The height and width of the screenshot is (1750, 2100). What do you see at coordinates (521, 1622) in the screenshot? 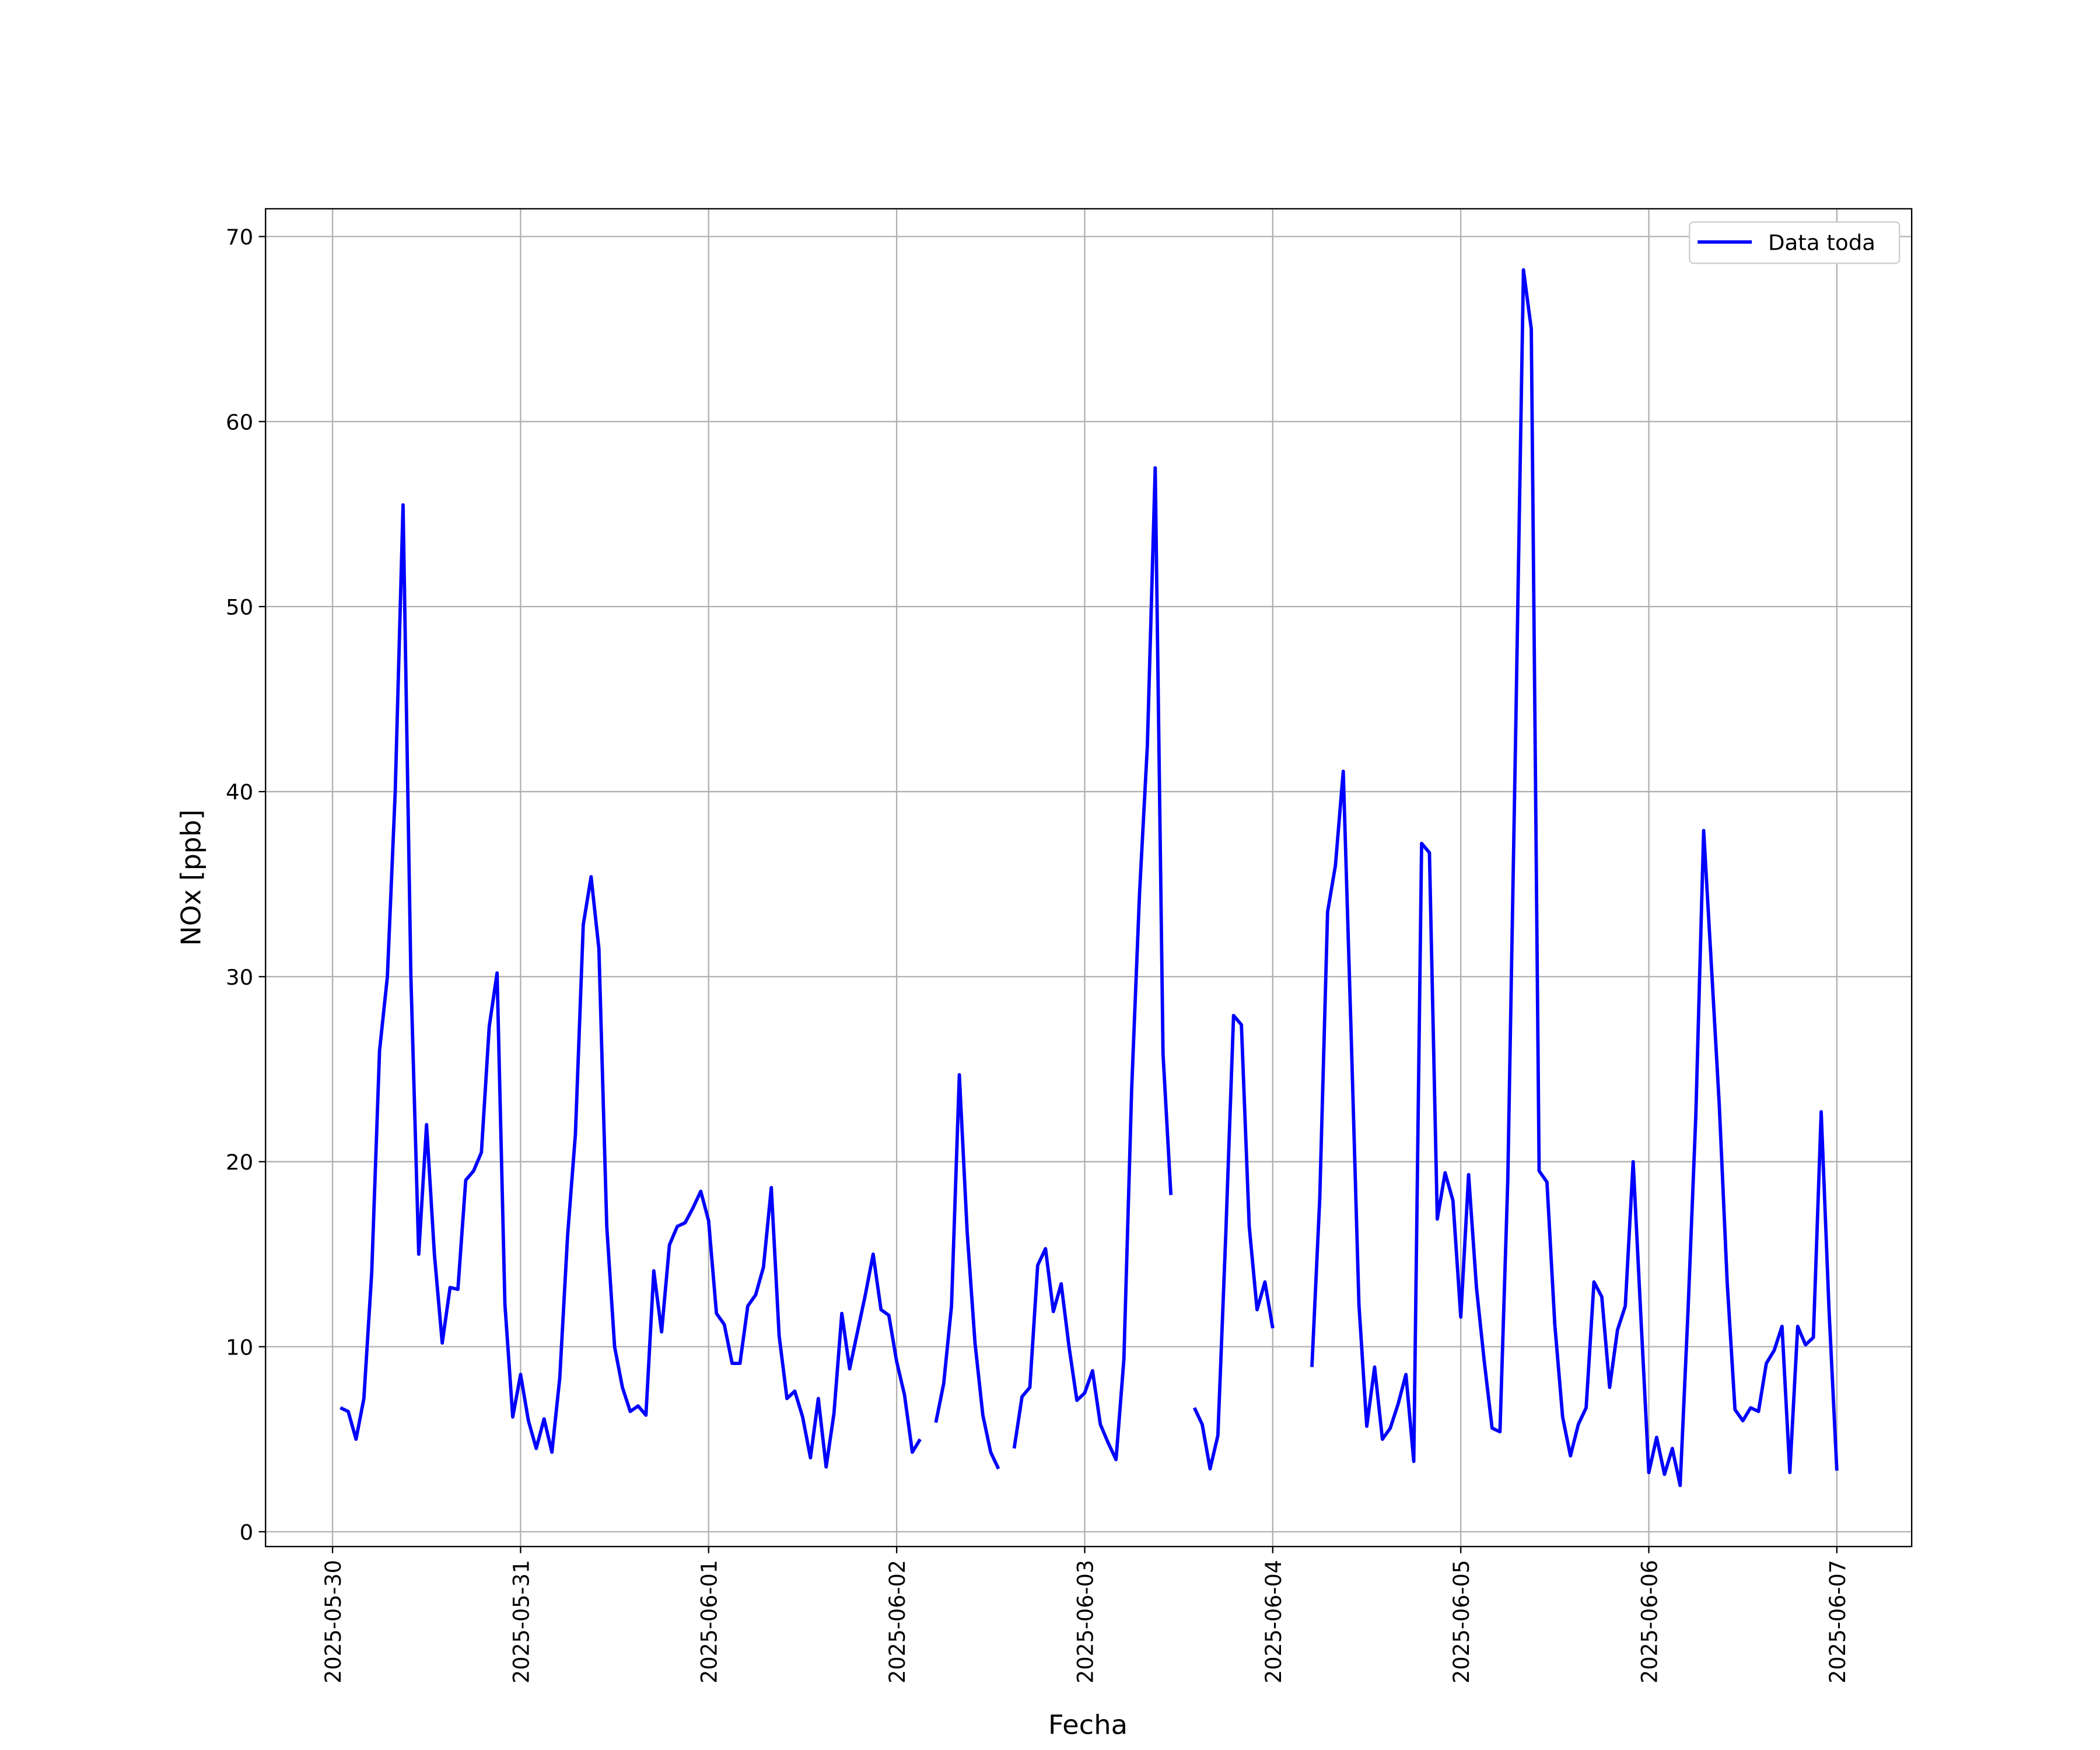
I see `x-tick-label: 2025-05-31` at bounding box center [521, 1622].